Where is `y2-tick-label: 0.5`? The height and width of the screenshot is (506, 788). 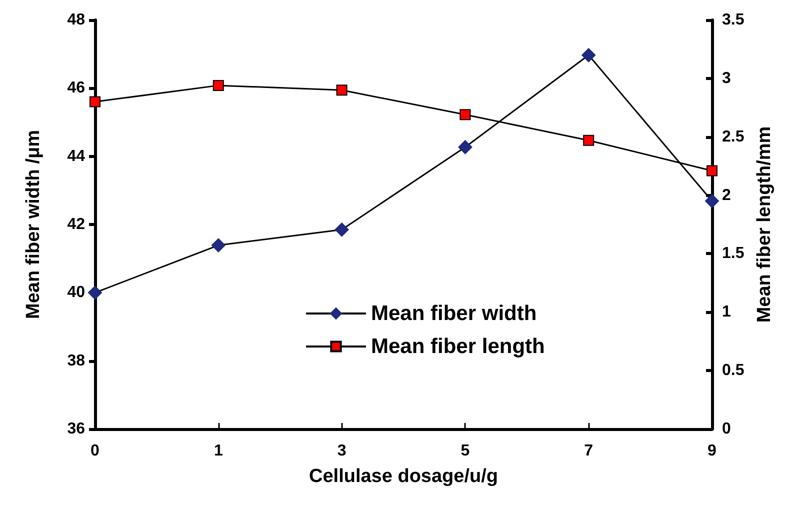
y2-tick-label: 0.5 is located at coordinates (733, 371).